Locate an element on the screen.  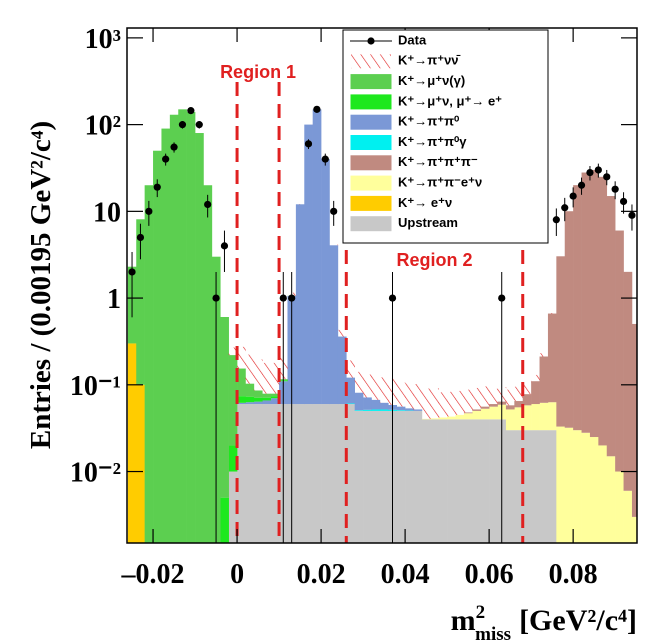
legend-label: K⁺→π⁺π⁺π⁻ is located at coordinates (438, 161).